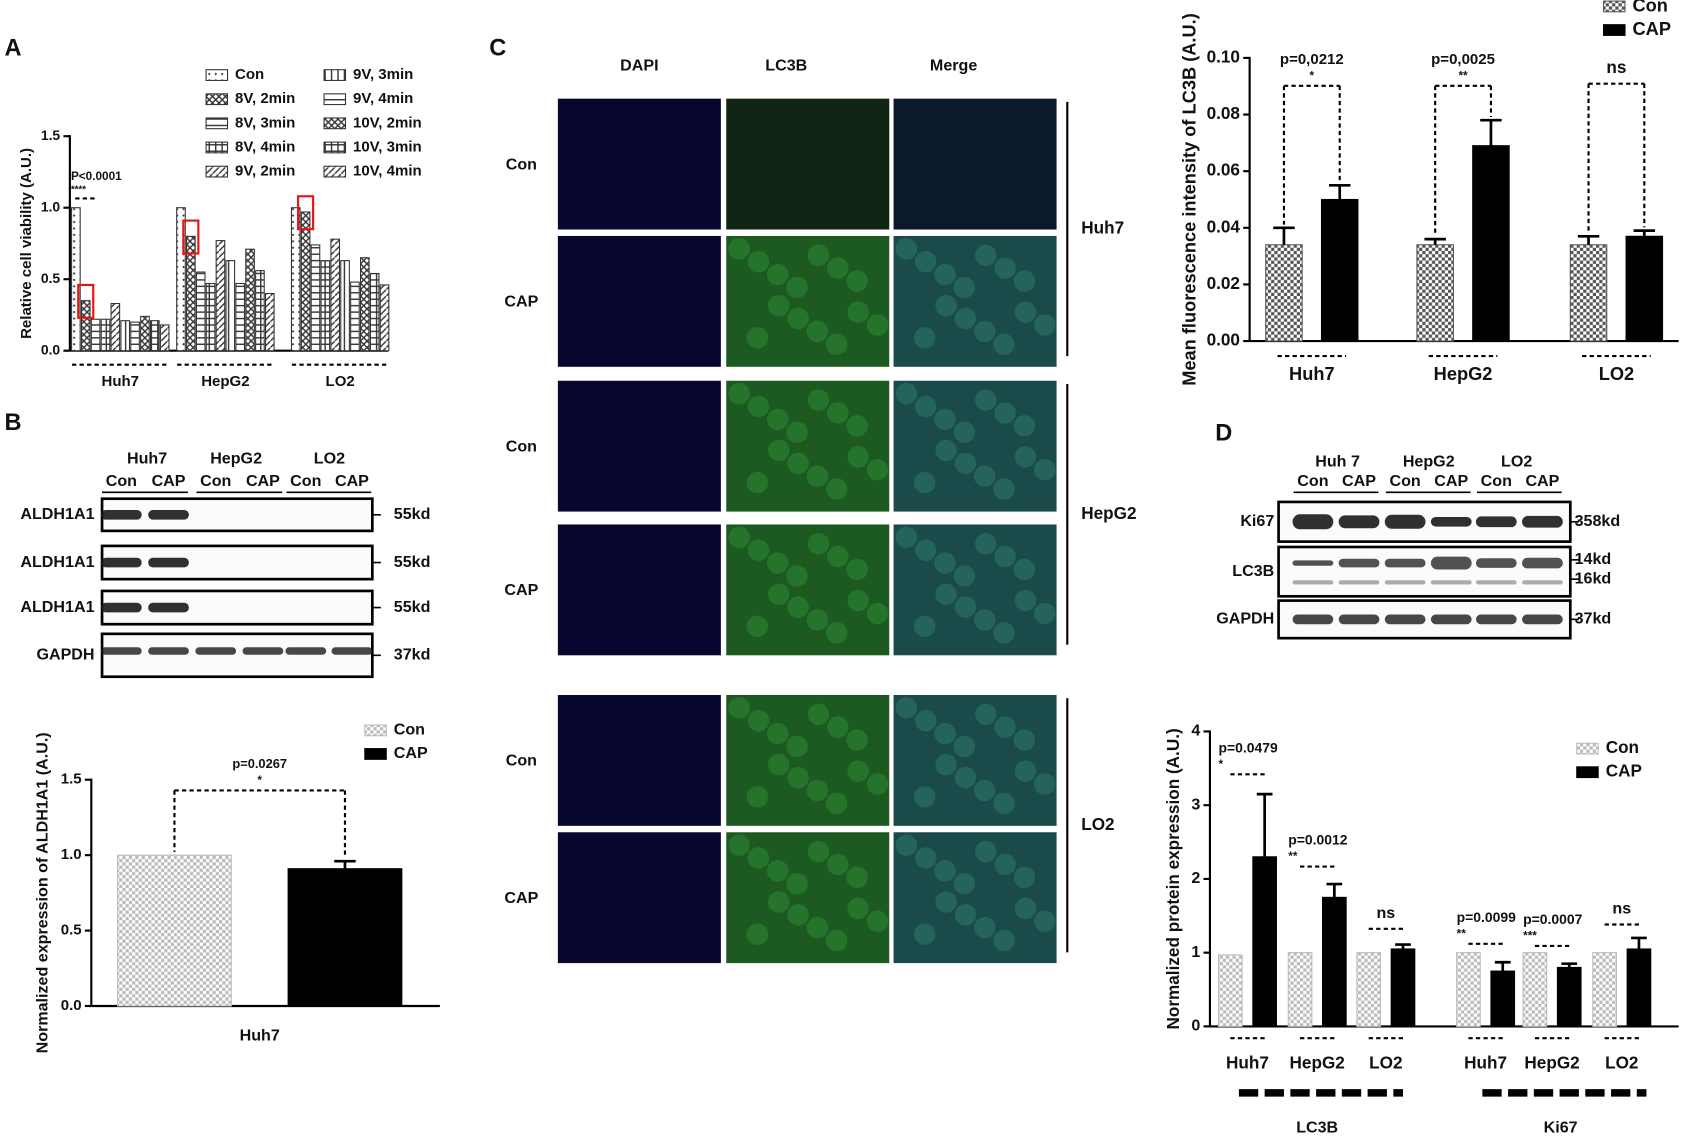 Image resolution: width=1682 pixels, height=1139 pixels. What do you see at coordinates (1650, 7) in the screenshot?
I see `legend-label: Con` at bounding box center [1650, 7].